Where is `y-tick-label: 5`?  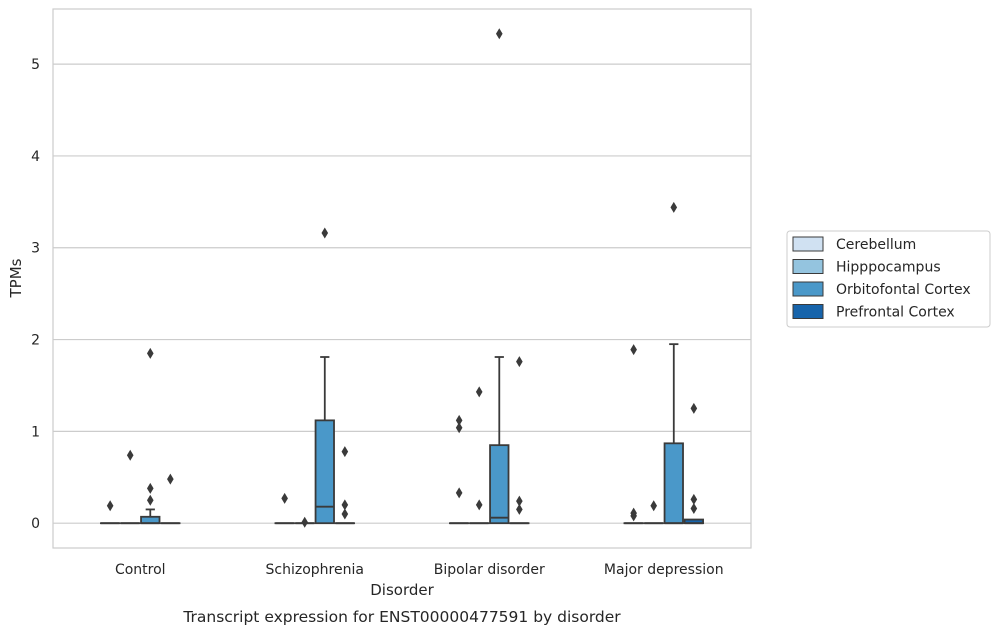
y-tick-label: 5 is located at coordinates (35, 65).